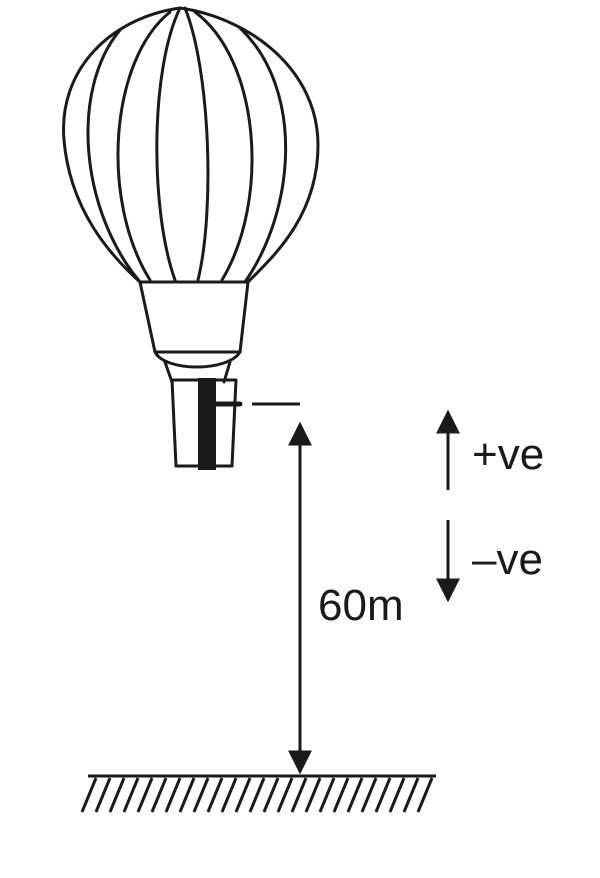 Image resolution: width=600 pixels, height=878 pixels. Describe the element at coordinates (168, 372) in the screenshot. I see `suspension-line` at that location.